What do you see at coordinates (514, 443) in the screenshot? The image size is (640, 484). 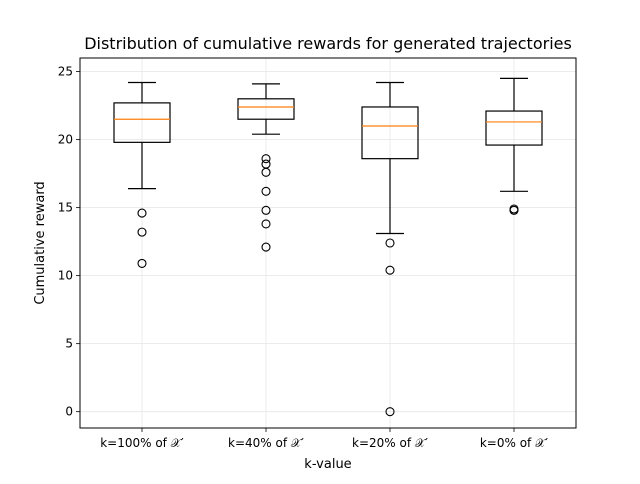 I see `x-tick-label: k=0% of 𝒳′` at bounding box center [514, 443].